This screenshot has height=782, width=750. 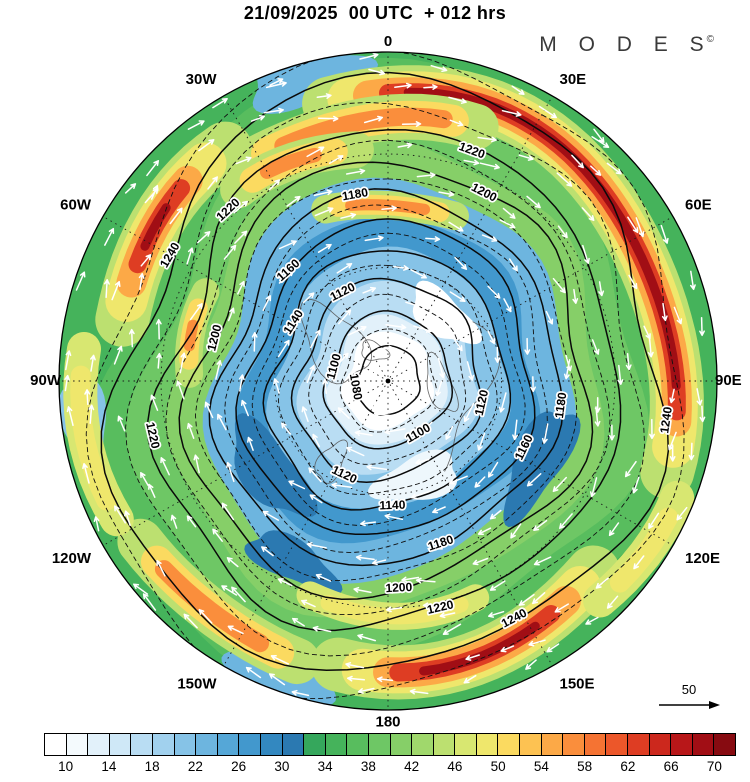 I want to click on compass-label-60W: 60W, so click(x=76, y=205).